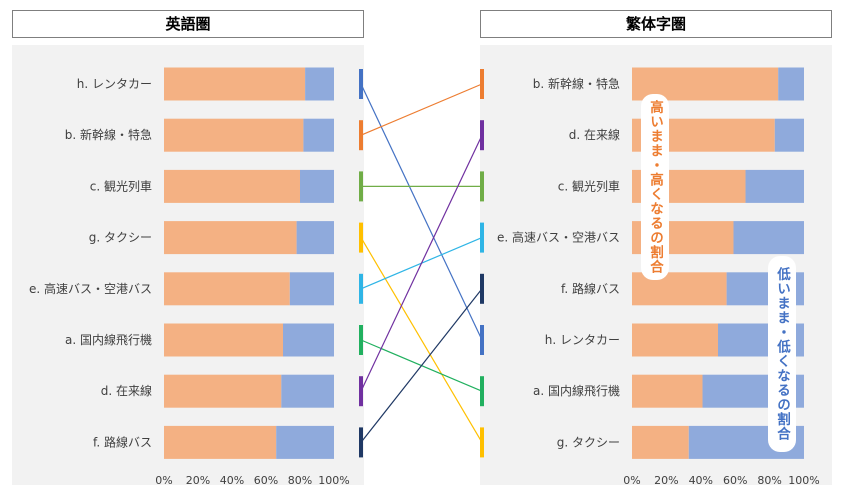 This screenshot has width=843, height=497. What do you see at coordinates (232, 480) in the screenshot?
I see `left-x-tick-label: 40%` at bounding box center [232, 480].